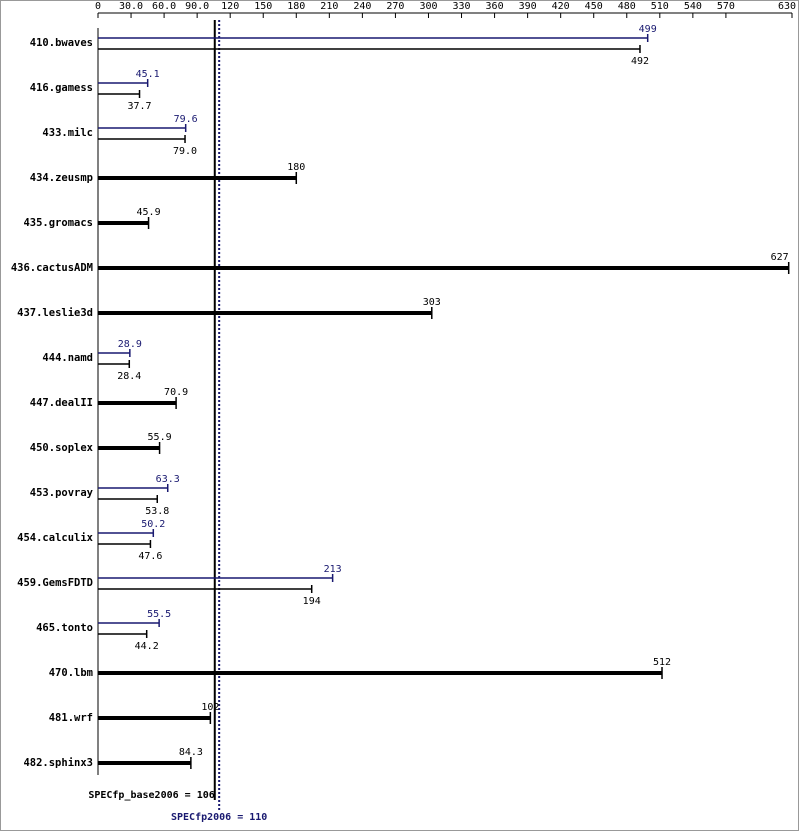 The height and width of the screenshot is (831, 799). I want to click on peak-value-label: 213, so click(333, 569).